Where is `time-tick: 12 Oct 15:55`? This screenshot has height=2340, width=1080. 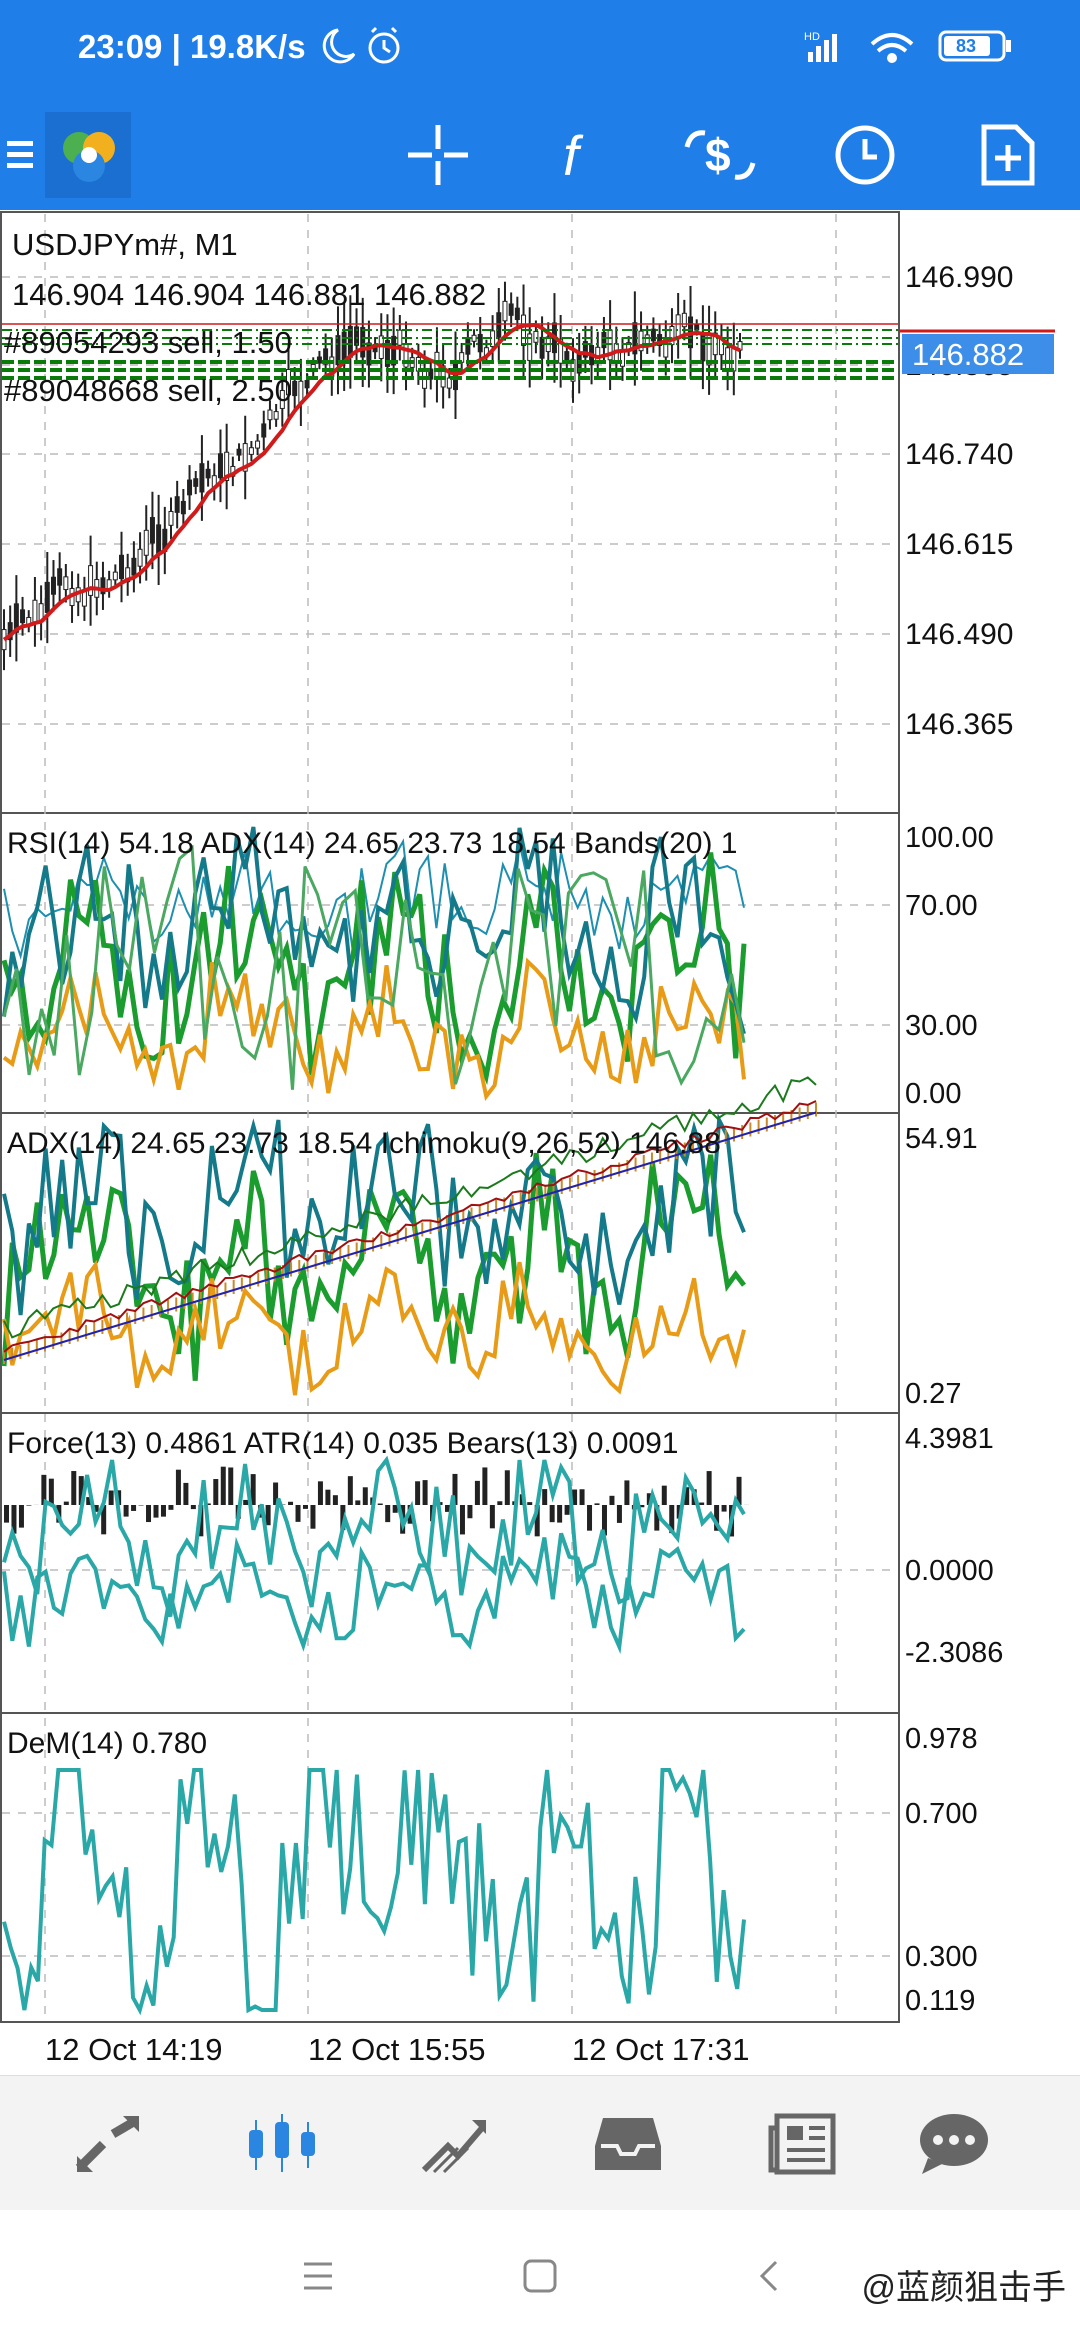 time-tick: 12 Oct 15:55 is located at coordinates (397, 2049).